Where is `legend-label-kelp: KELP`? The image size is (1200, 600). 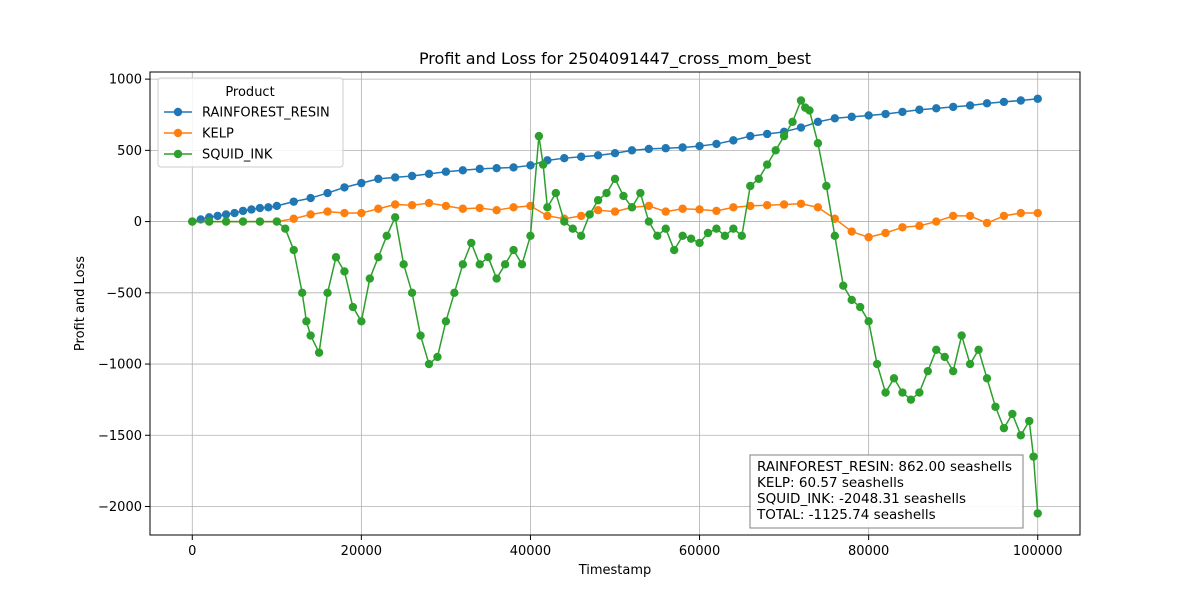 legend-label-kelp: KELP is located at coordinates (218, 134).